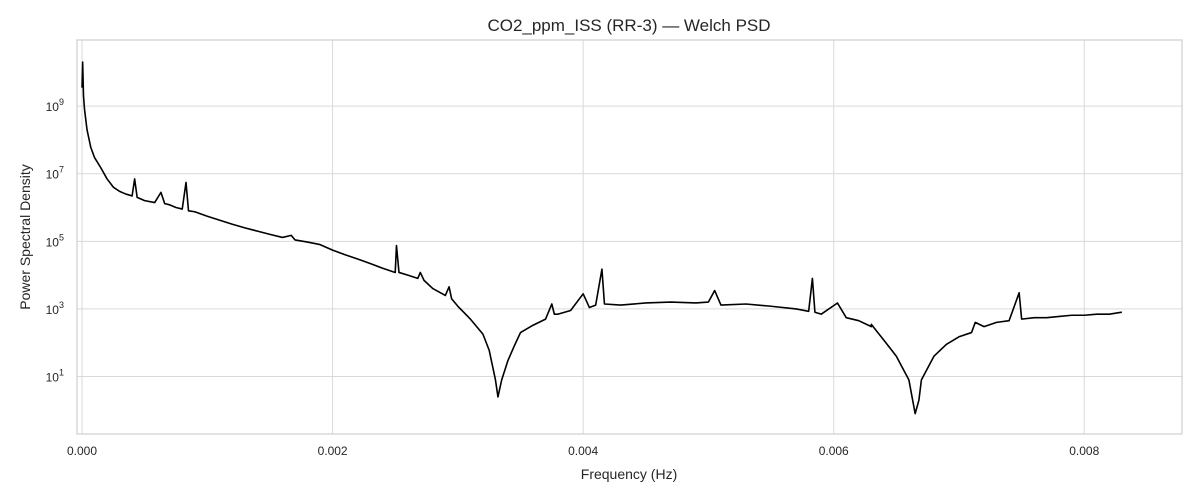 The height and width of the screenshot is (500, 1200). Describe the element at coordinates (25, 237) in the screenshot. I see `y-axis-label: Power Spectral Density` at that location.